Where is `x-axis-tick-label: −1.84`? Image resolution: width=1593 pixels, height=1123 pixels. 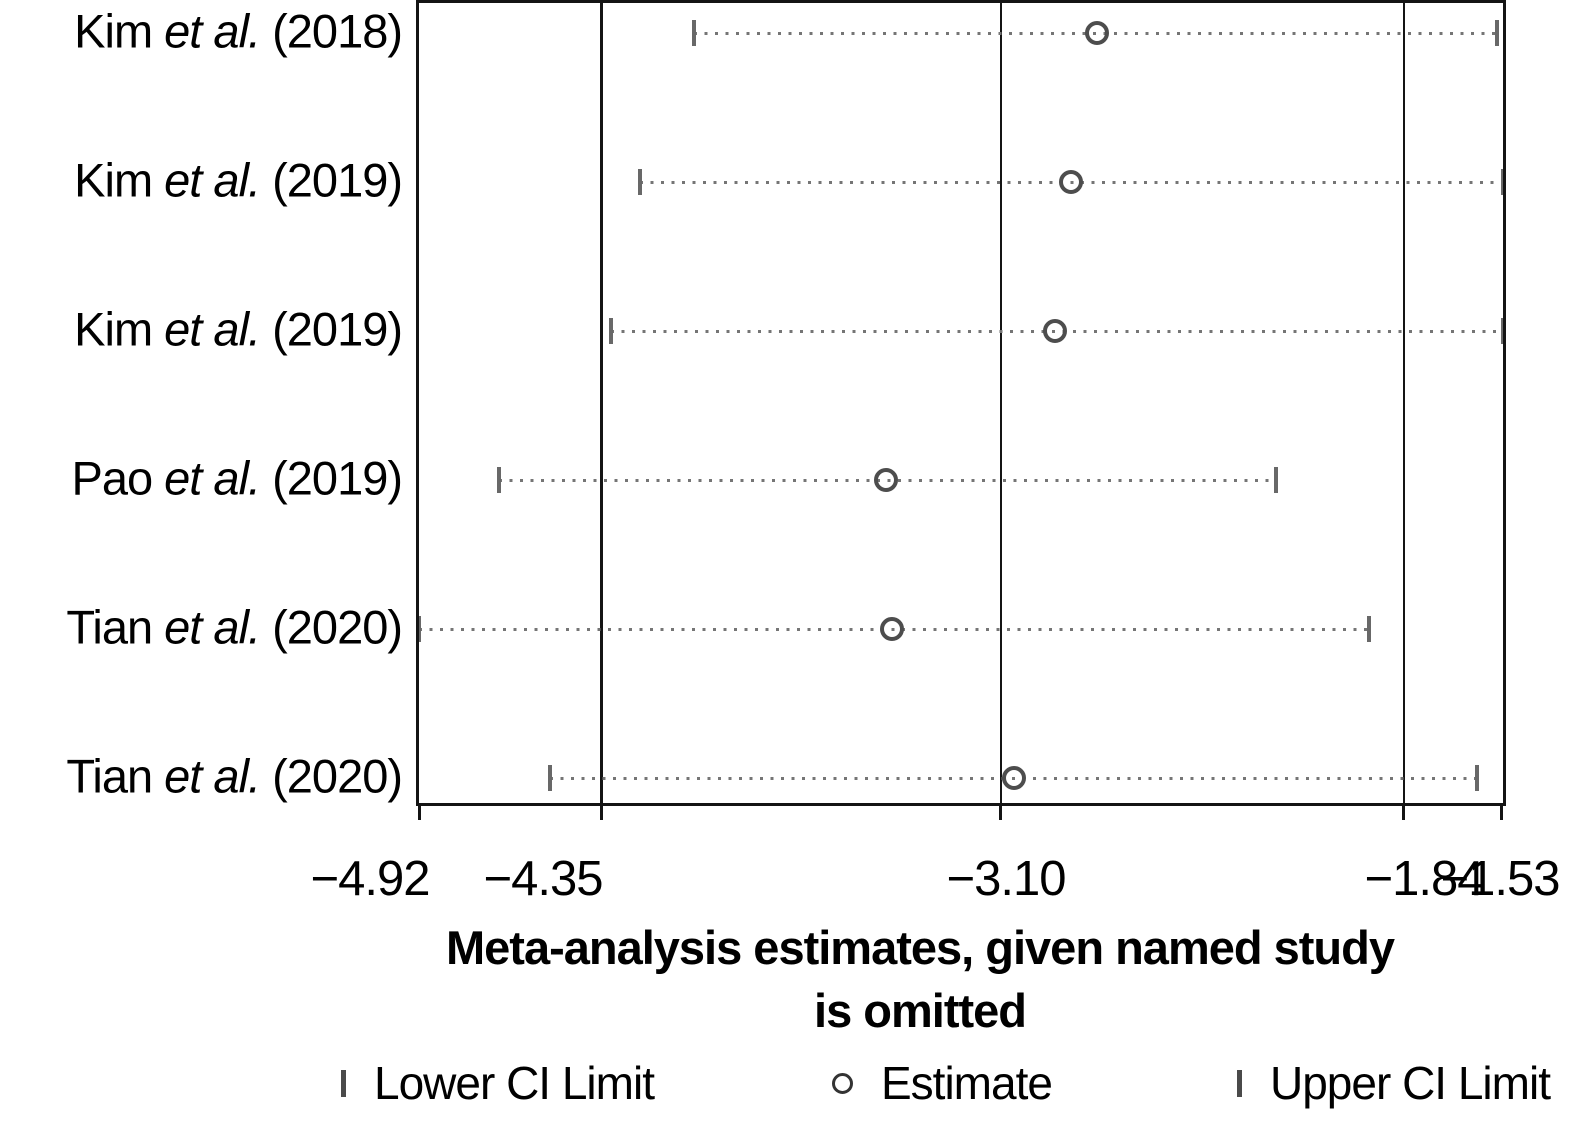
x-axis-tick-label: −1.84 is located at coordinates (1424, 879).